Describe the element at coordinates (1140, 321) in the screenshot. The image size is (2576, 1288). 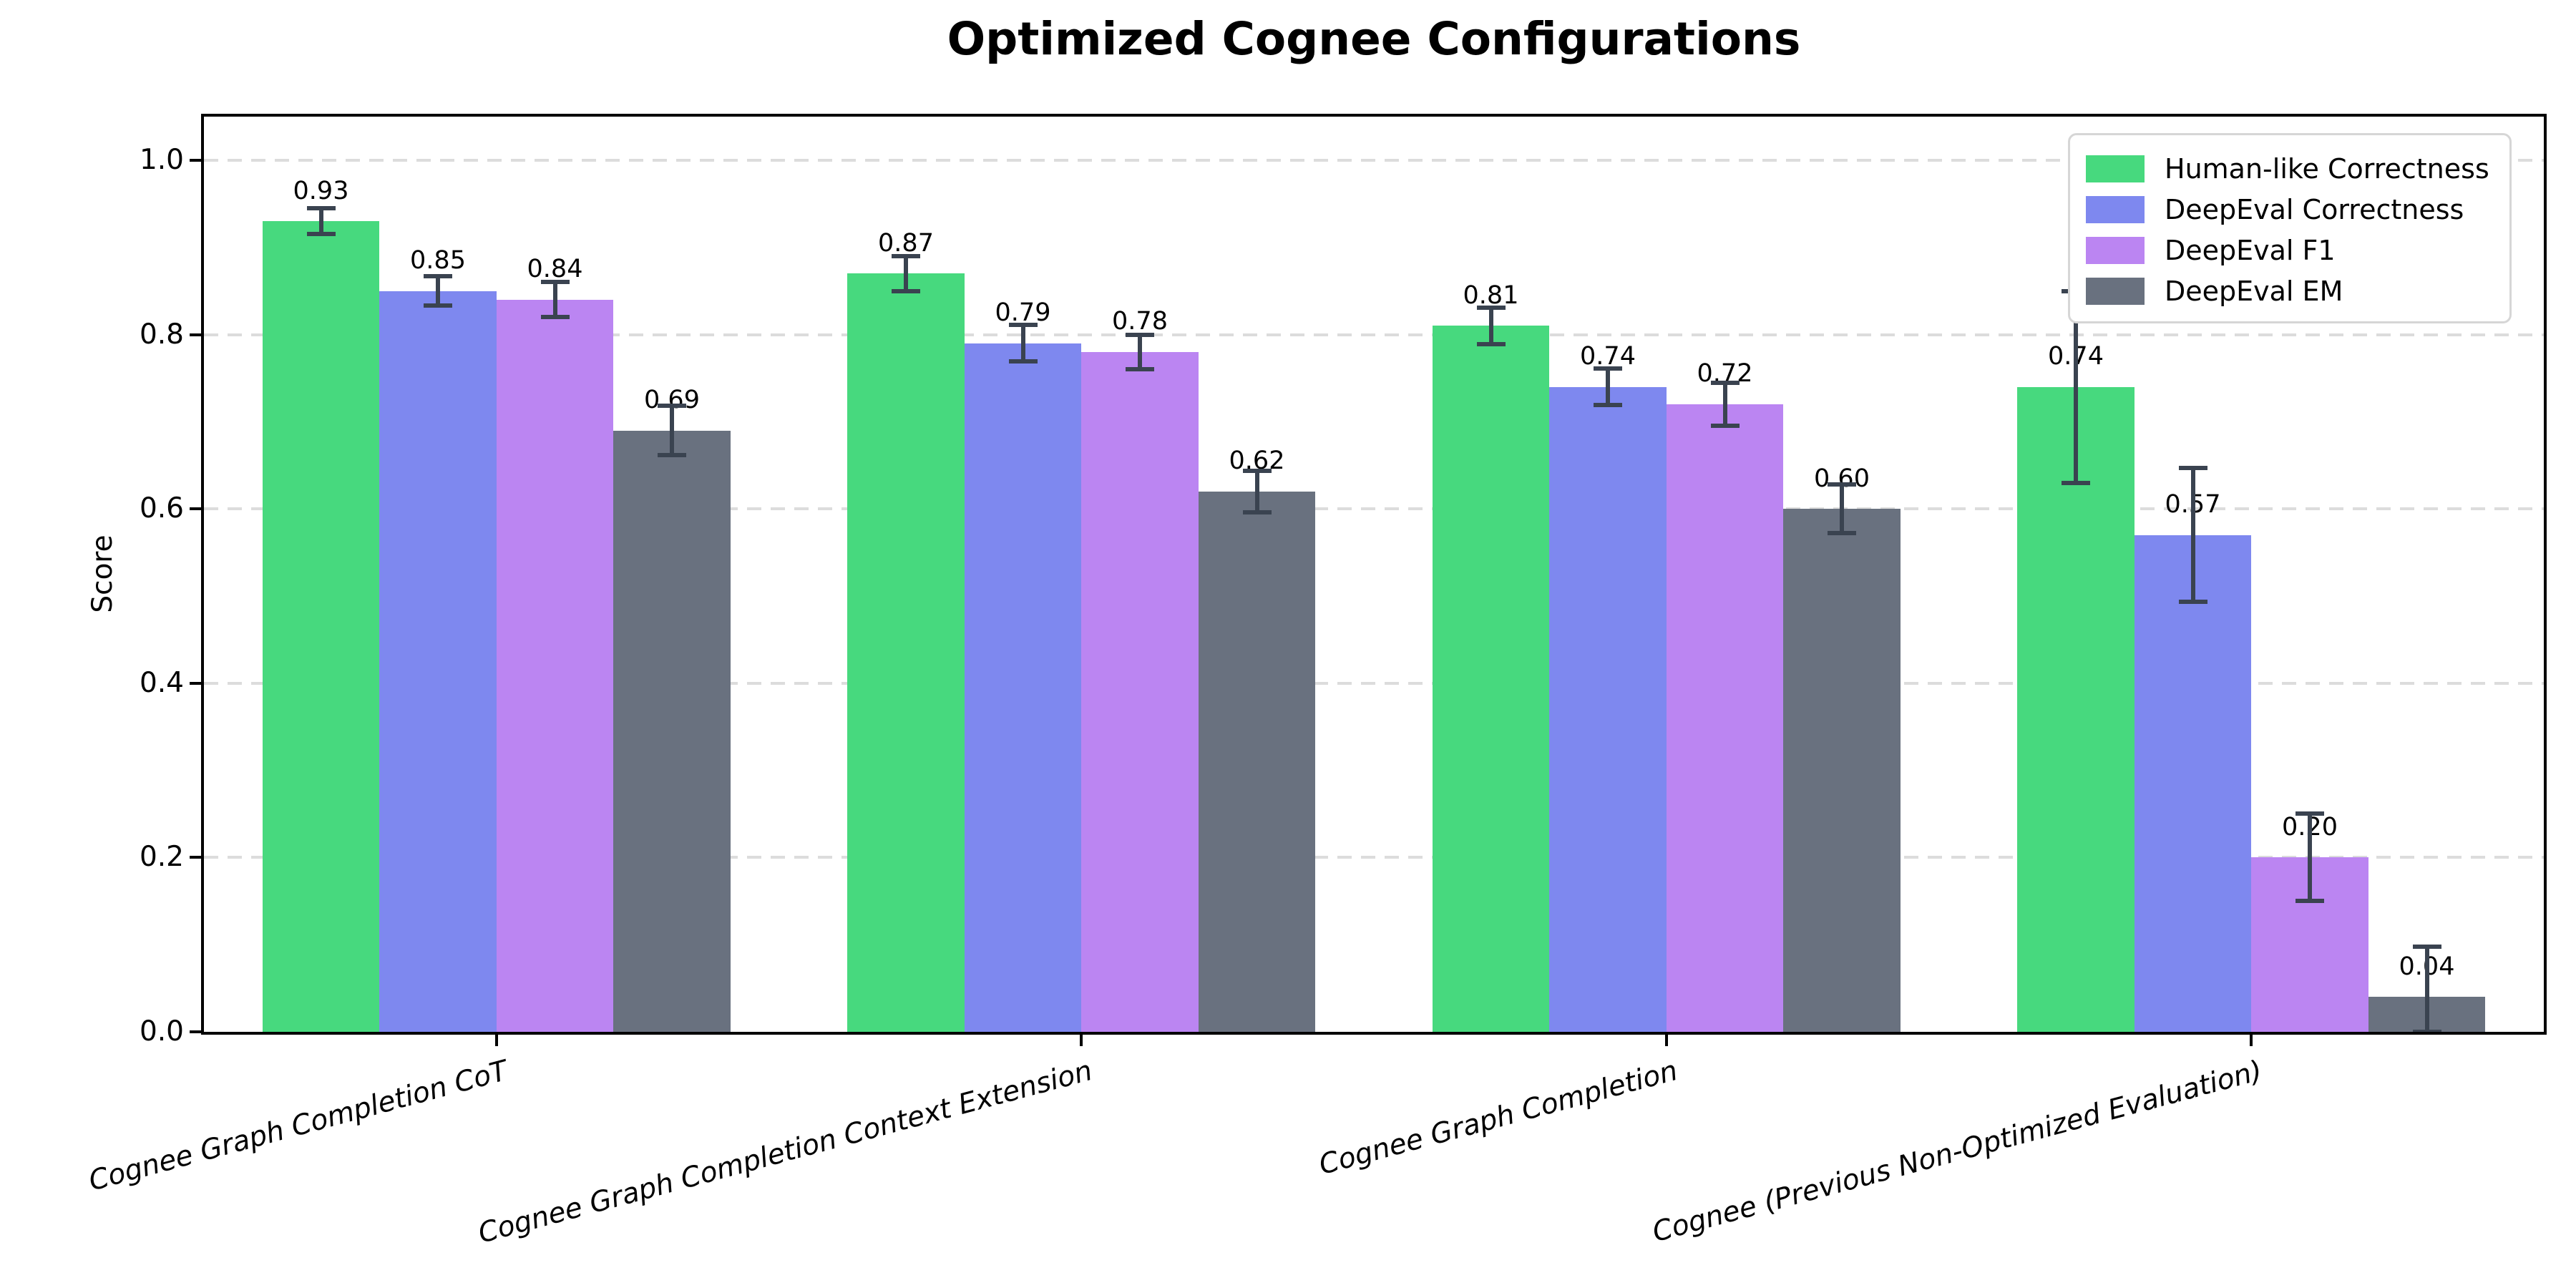
I see `bar-value-label: 0.78` at that location.